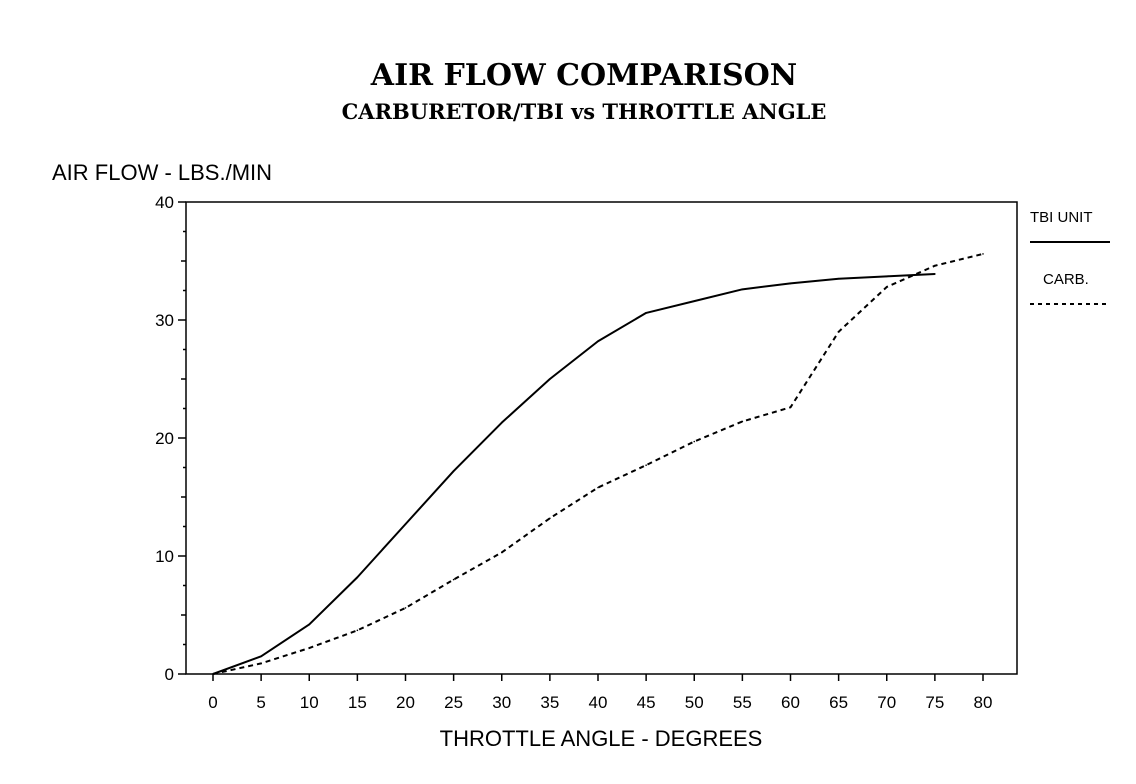 The height and width of the screenshot is (784, 1136). I want to click on x-tick-label: 65, so click(838, 702).